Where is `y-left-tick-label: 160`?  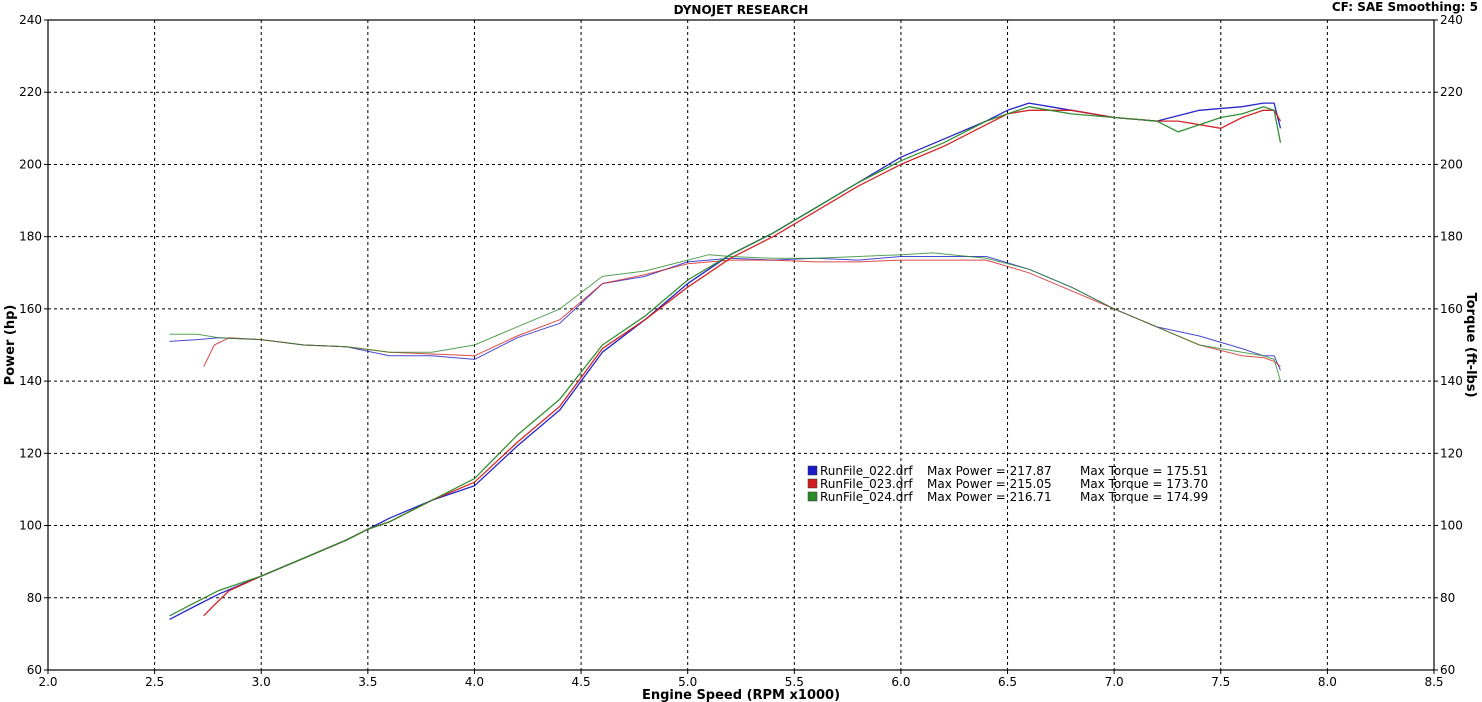 y-left-tick-label: 160 is located at coordinates (30, 309).